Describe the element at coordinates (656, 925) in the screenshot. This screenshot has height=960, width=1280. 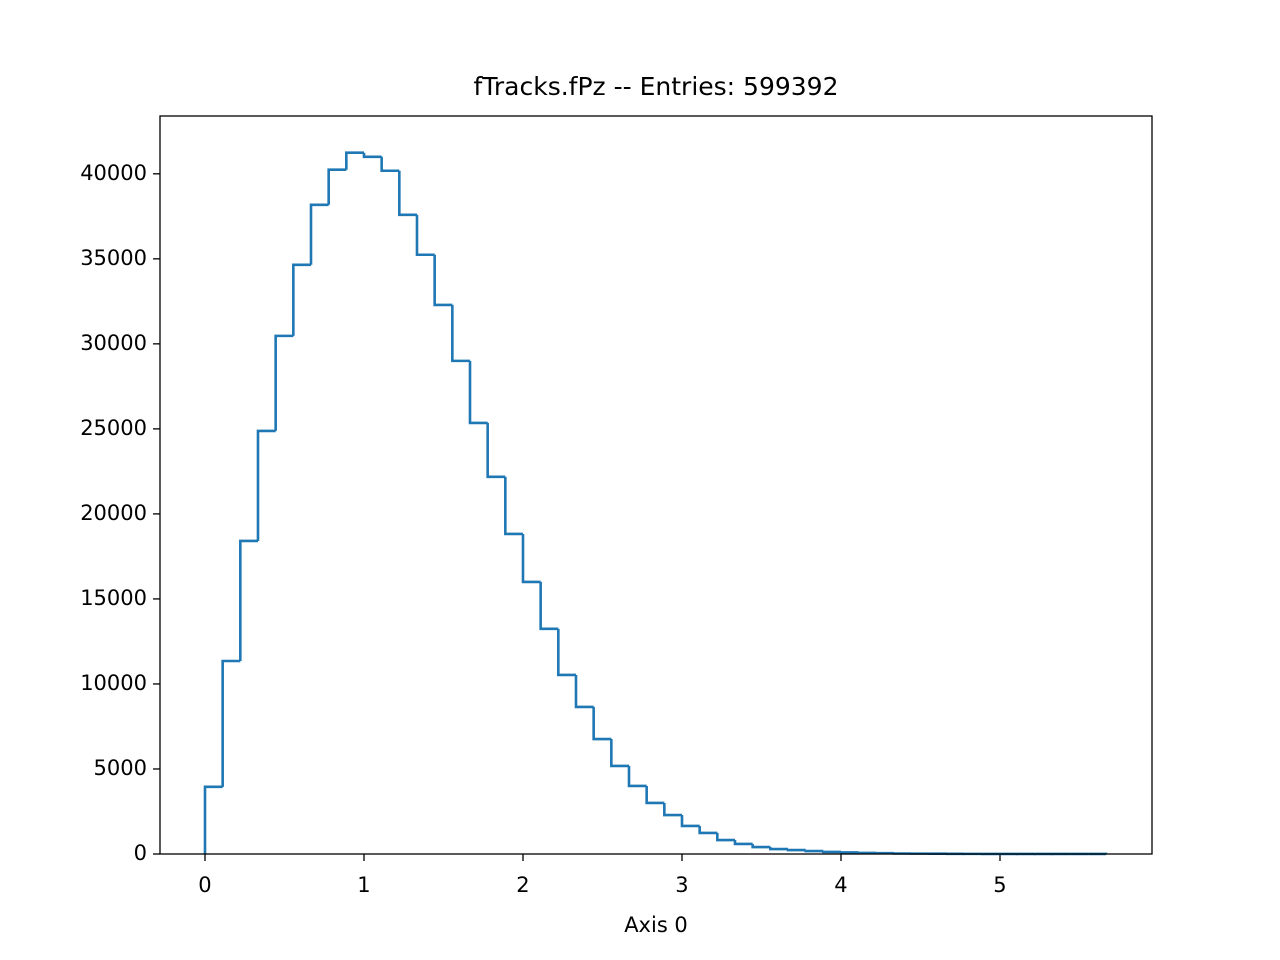
I see `x-axis-label: Axis 0` at that location.